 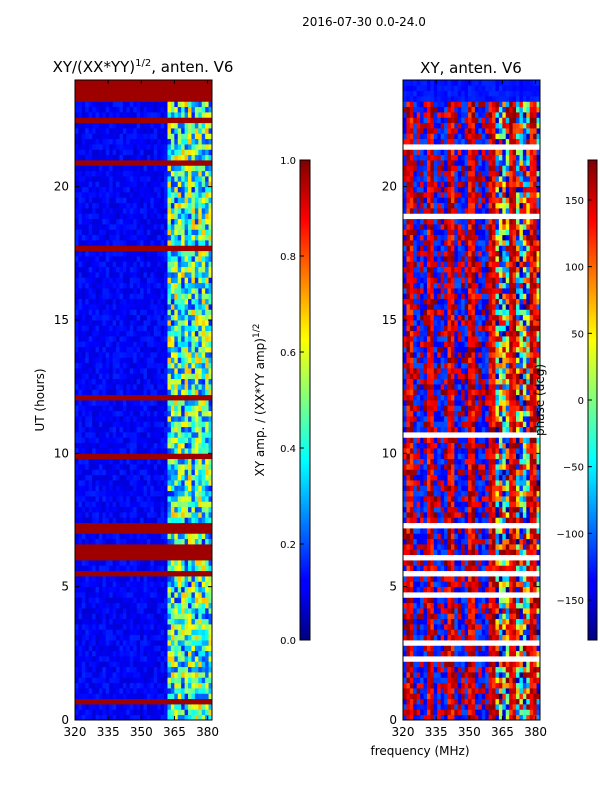 I want to click on y-tick-label: 5, so click(x=65, y=587).